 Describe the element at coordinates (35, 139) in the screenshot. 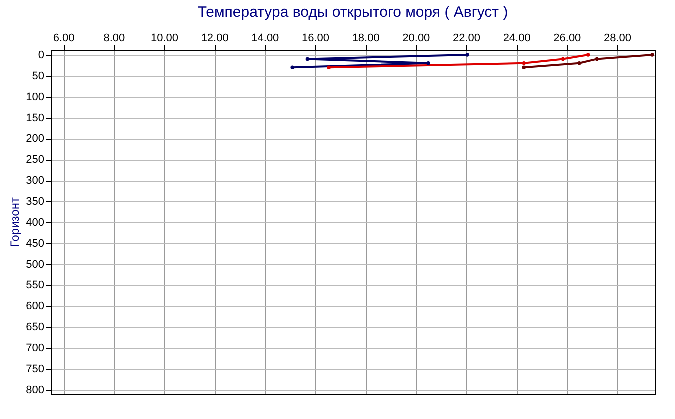

I see `y-tick-label: 200` at that location.